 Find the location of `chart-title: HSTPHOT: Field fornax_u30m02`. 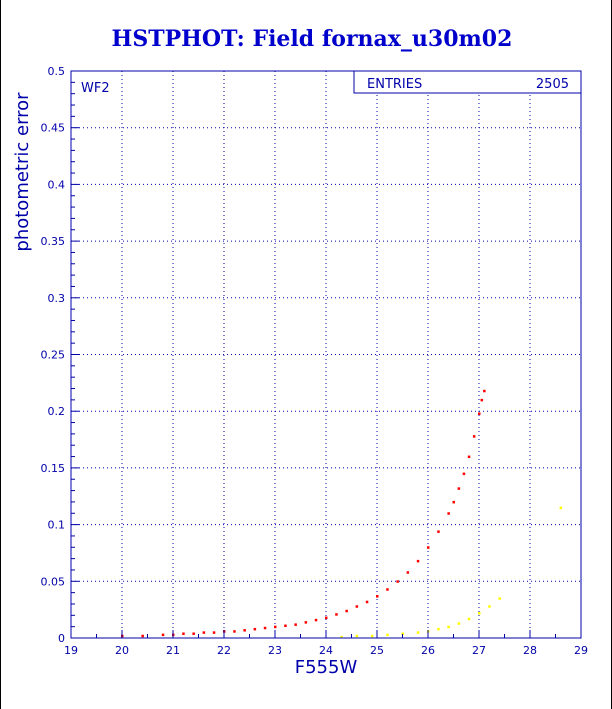

chart-title: HSTPHOT: Field fornax_u30m02 is located at coordinates (312, 39).